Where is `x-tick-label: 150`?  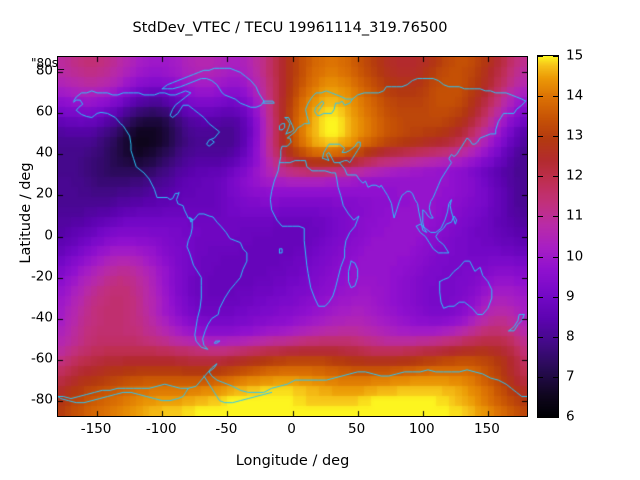
x-tick-label: 150 is located at coordinates (487, 429).